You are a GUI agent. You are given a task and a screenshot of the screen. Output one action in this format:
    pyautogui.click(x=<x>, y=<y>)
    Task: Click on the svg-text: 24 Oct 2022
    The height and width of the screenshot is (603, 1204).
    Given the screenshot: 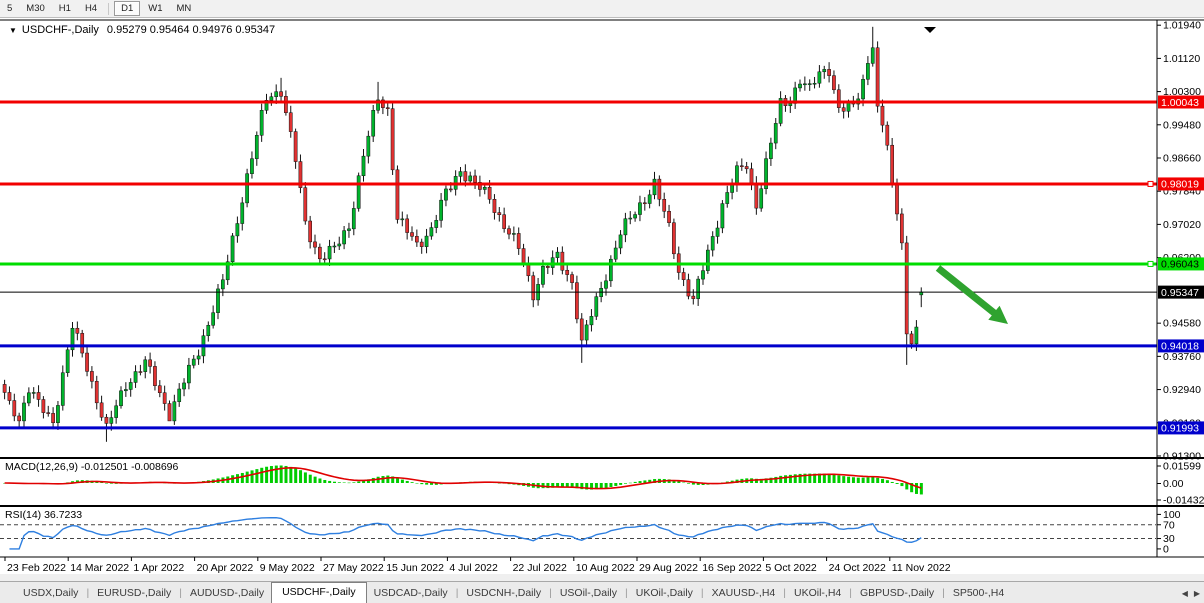 What is the action you would take?
    pyautogui.click(x=857, y=568)
    